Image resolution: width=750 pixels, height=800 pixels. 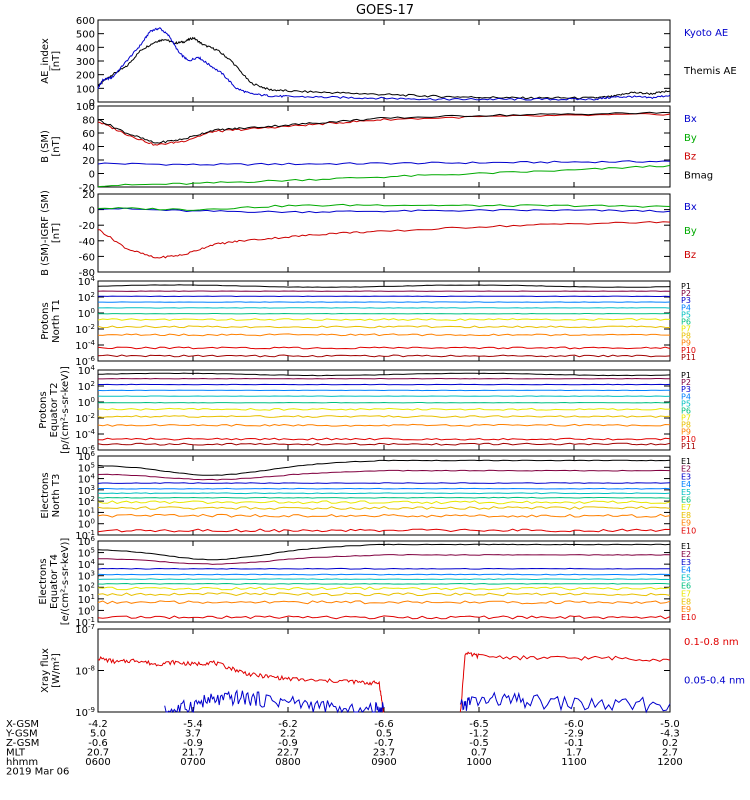 What do you see at coordinates (479, 743) in the screenshot?
I see `footer-value: -0.5` at bounding box center [479, 743].